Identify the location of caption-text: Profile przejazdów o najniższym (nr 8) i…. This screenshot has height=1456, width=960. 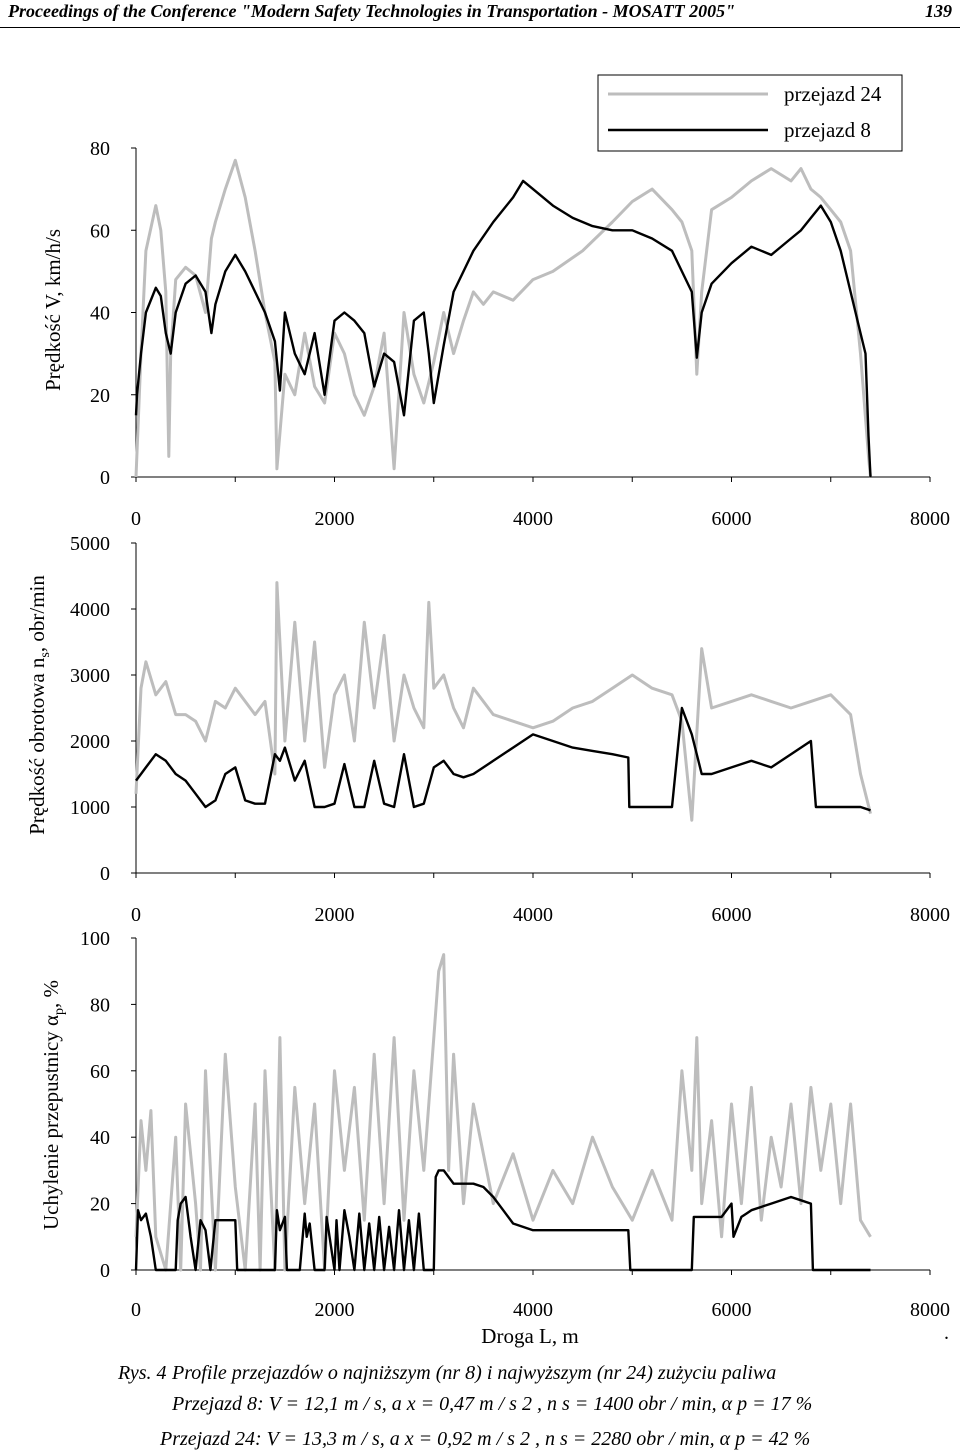
(474, 1373).